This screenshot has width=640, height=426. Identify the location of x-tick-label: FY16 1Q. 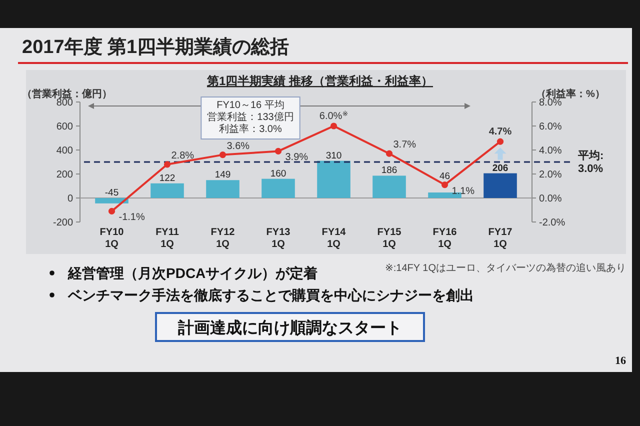
(445, 238).